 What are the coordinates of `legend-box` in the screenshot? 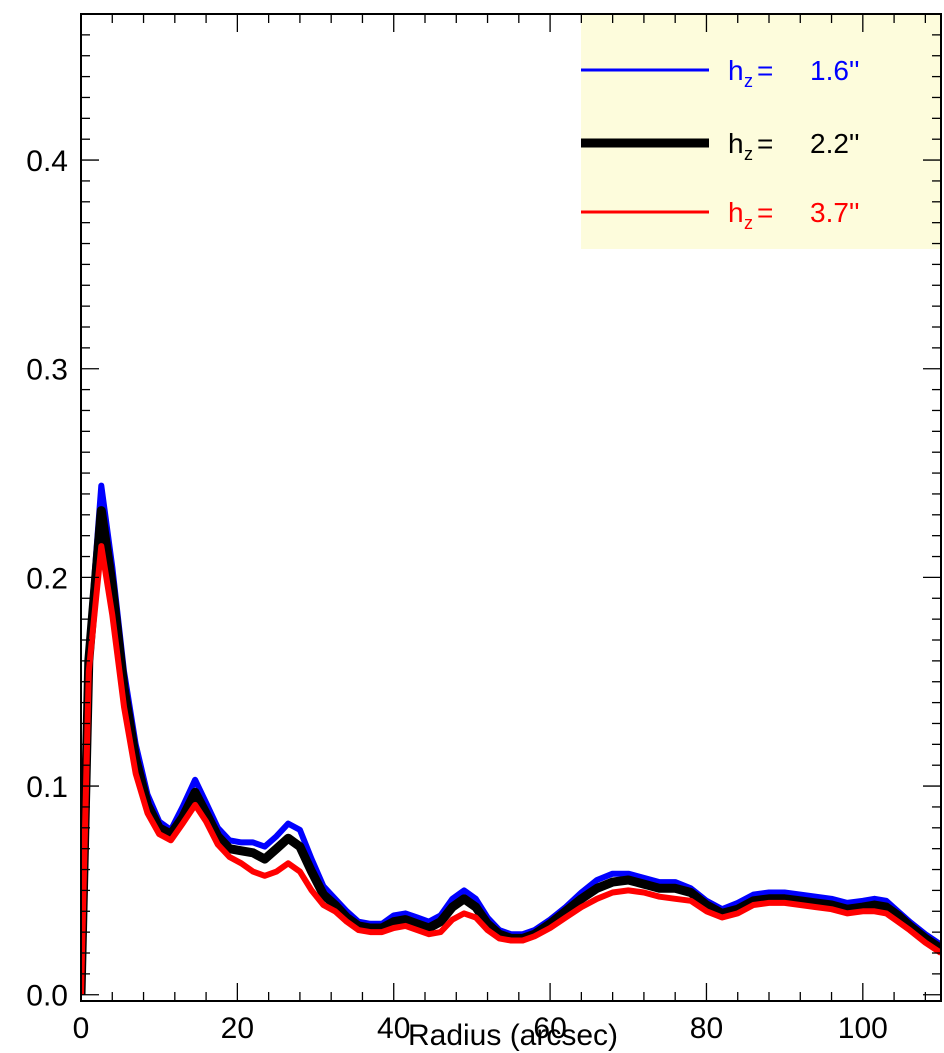 It's located at (760, 132).